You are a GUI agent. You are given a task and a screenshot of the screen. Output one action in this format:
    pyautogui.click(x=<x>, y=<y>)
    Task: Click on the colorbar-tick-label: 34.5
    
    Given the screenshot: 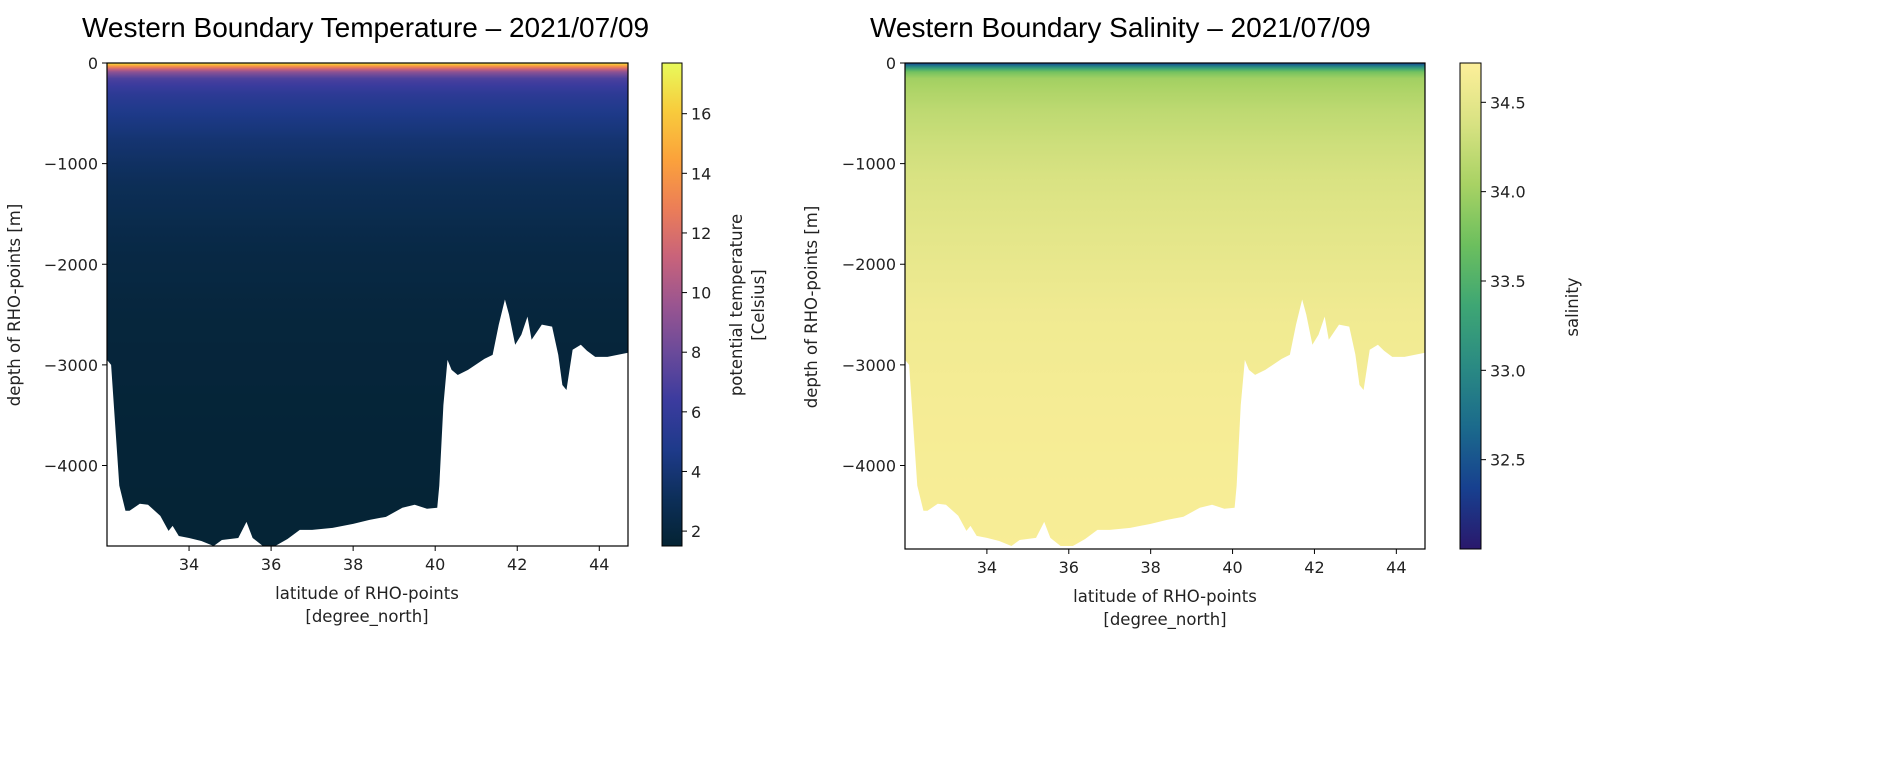 What is the action you would take?
    pyautogui.click(x=1508, y=102)
    